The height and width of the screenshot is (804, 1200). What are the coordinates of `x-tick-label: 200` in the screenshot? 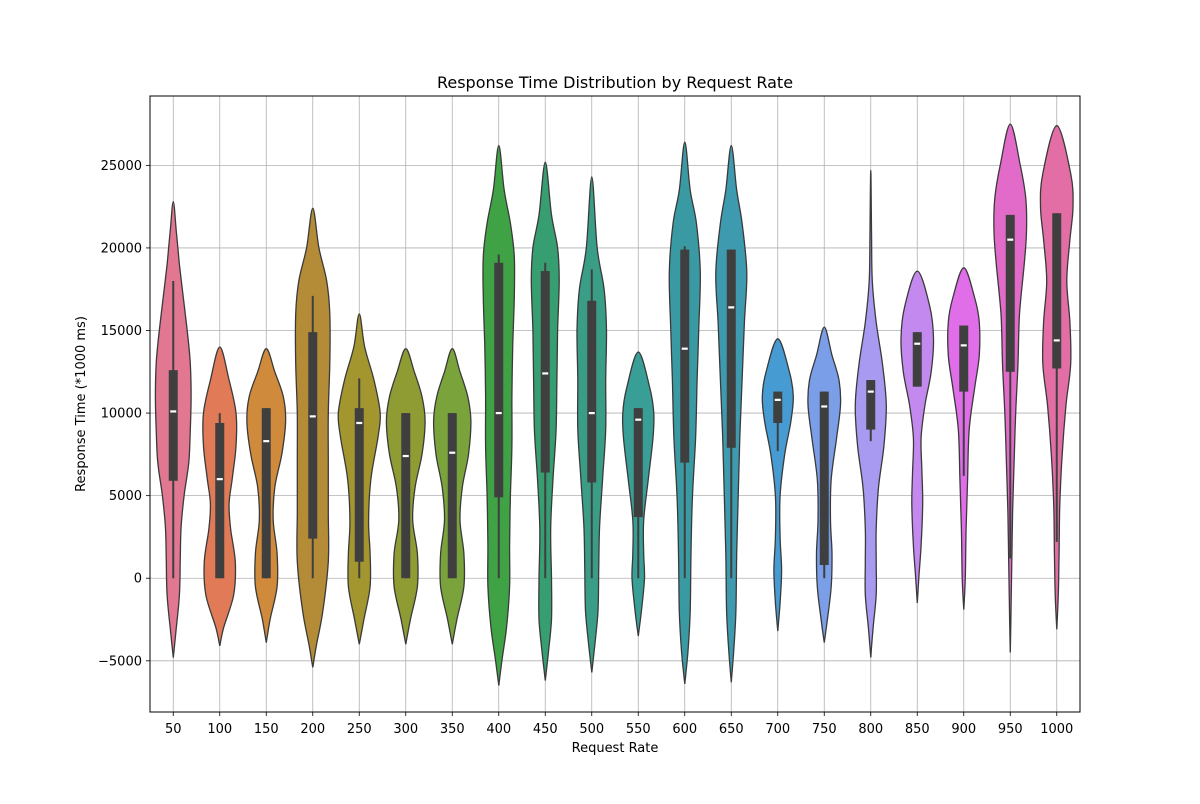 It's located at (312, 729).